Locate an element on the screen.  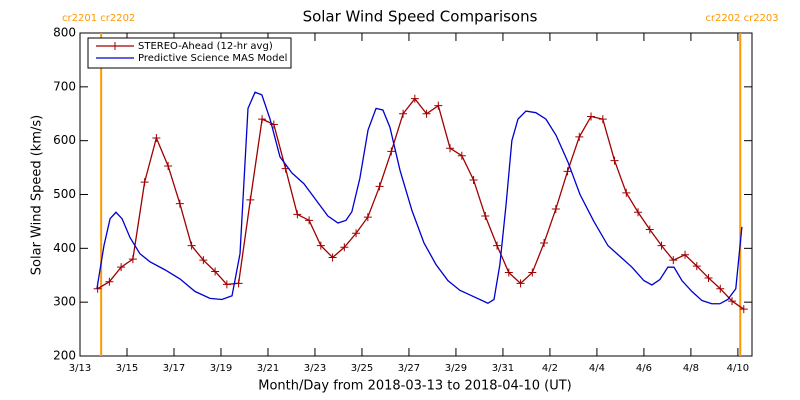
legend-box is located at coordinates (189, 53).